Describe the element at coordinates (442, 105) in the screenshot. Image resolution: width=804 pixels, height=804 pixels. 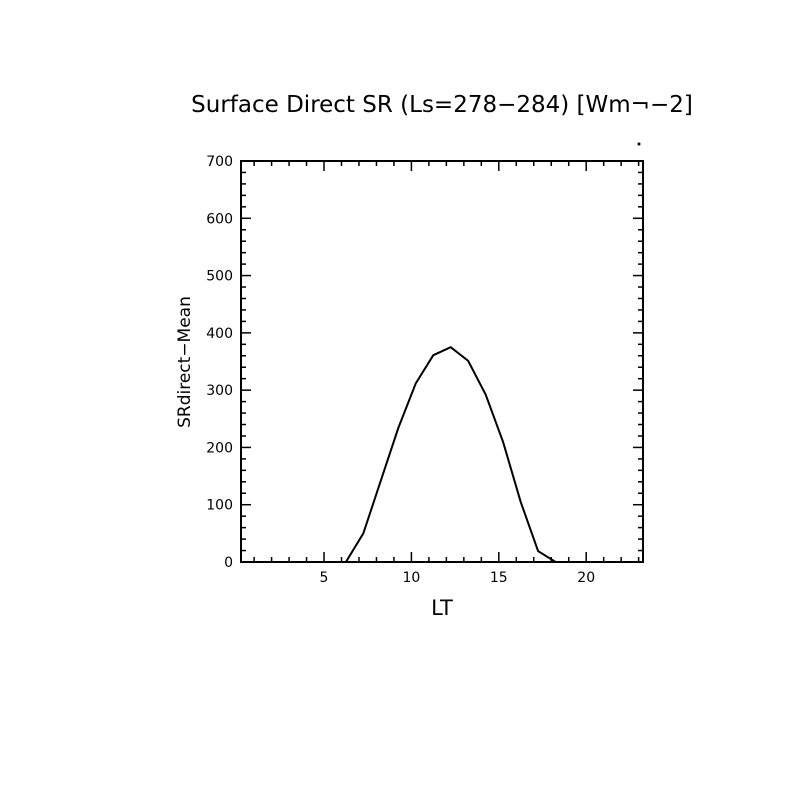
I see `chart-title: Surface Direct SR (Ls=278−284) [Wm¬−2]` at that location.